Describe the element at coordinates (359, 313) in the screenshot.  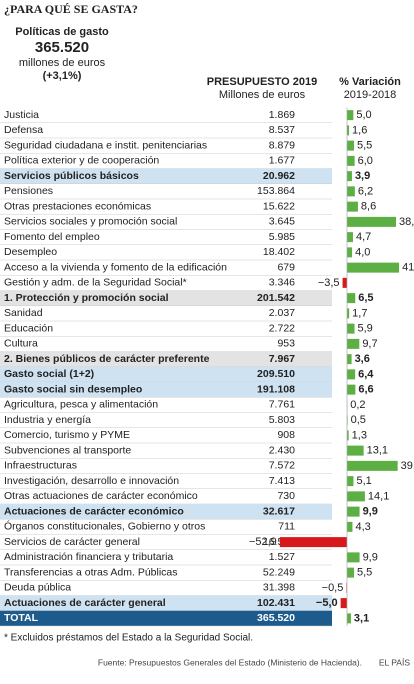
I see `variation-label: 1,7` at that location.